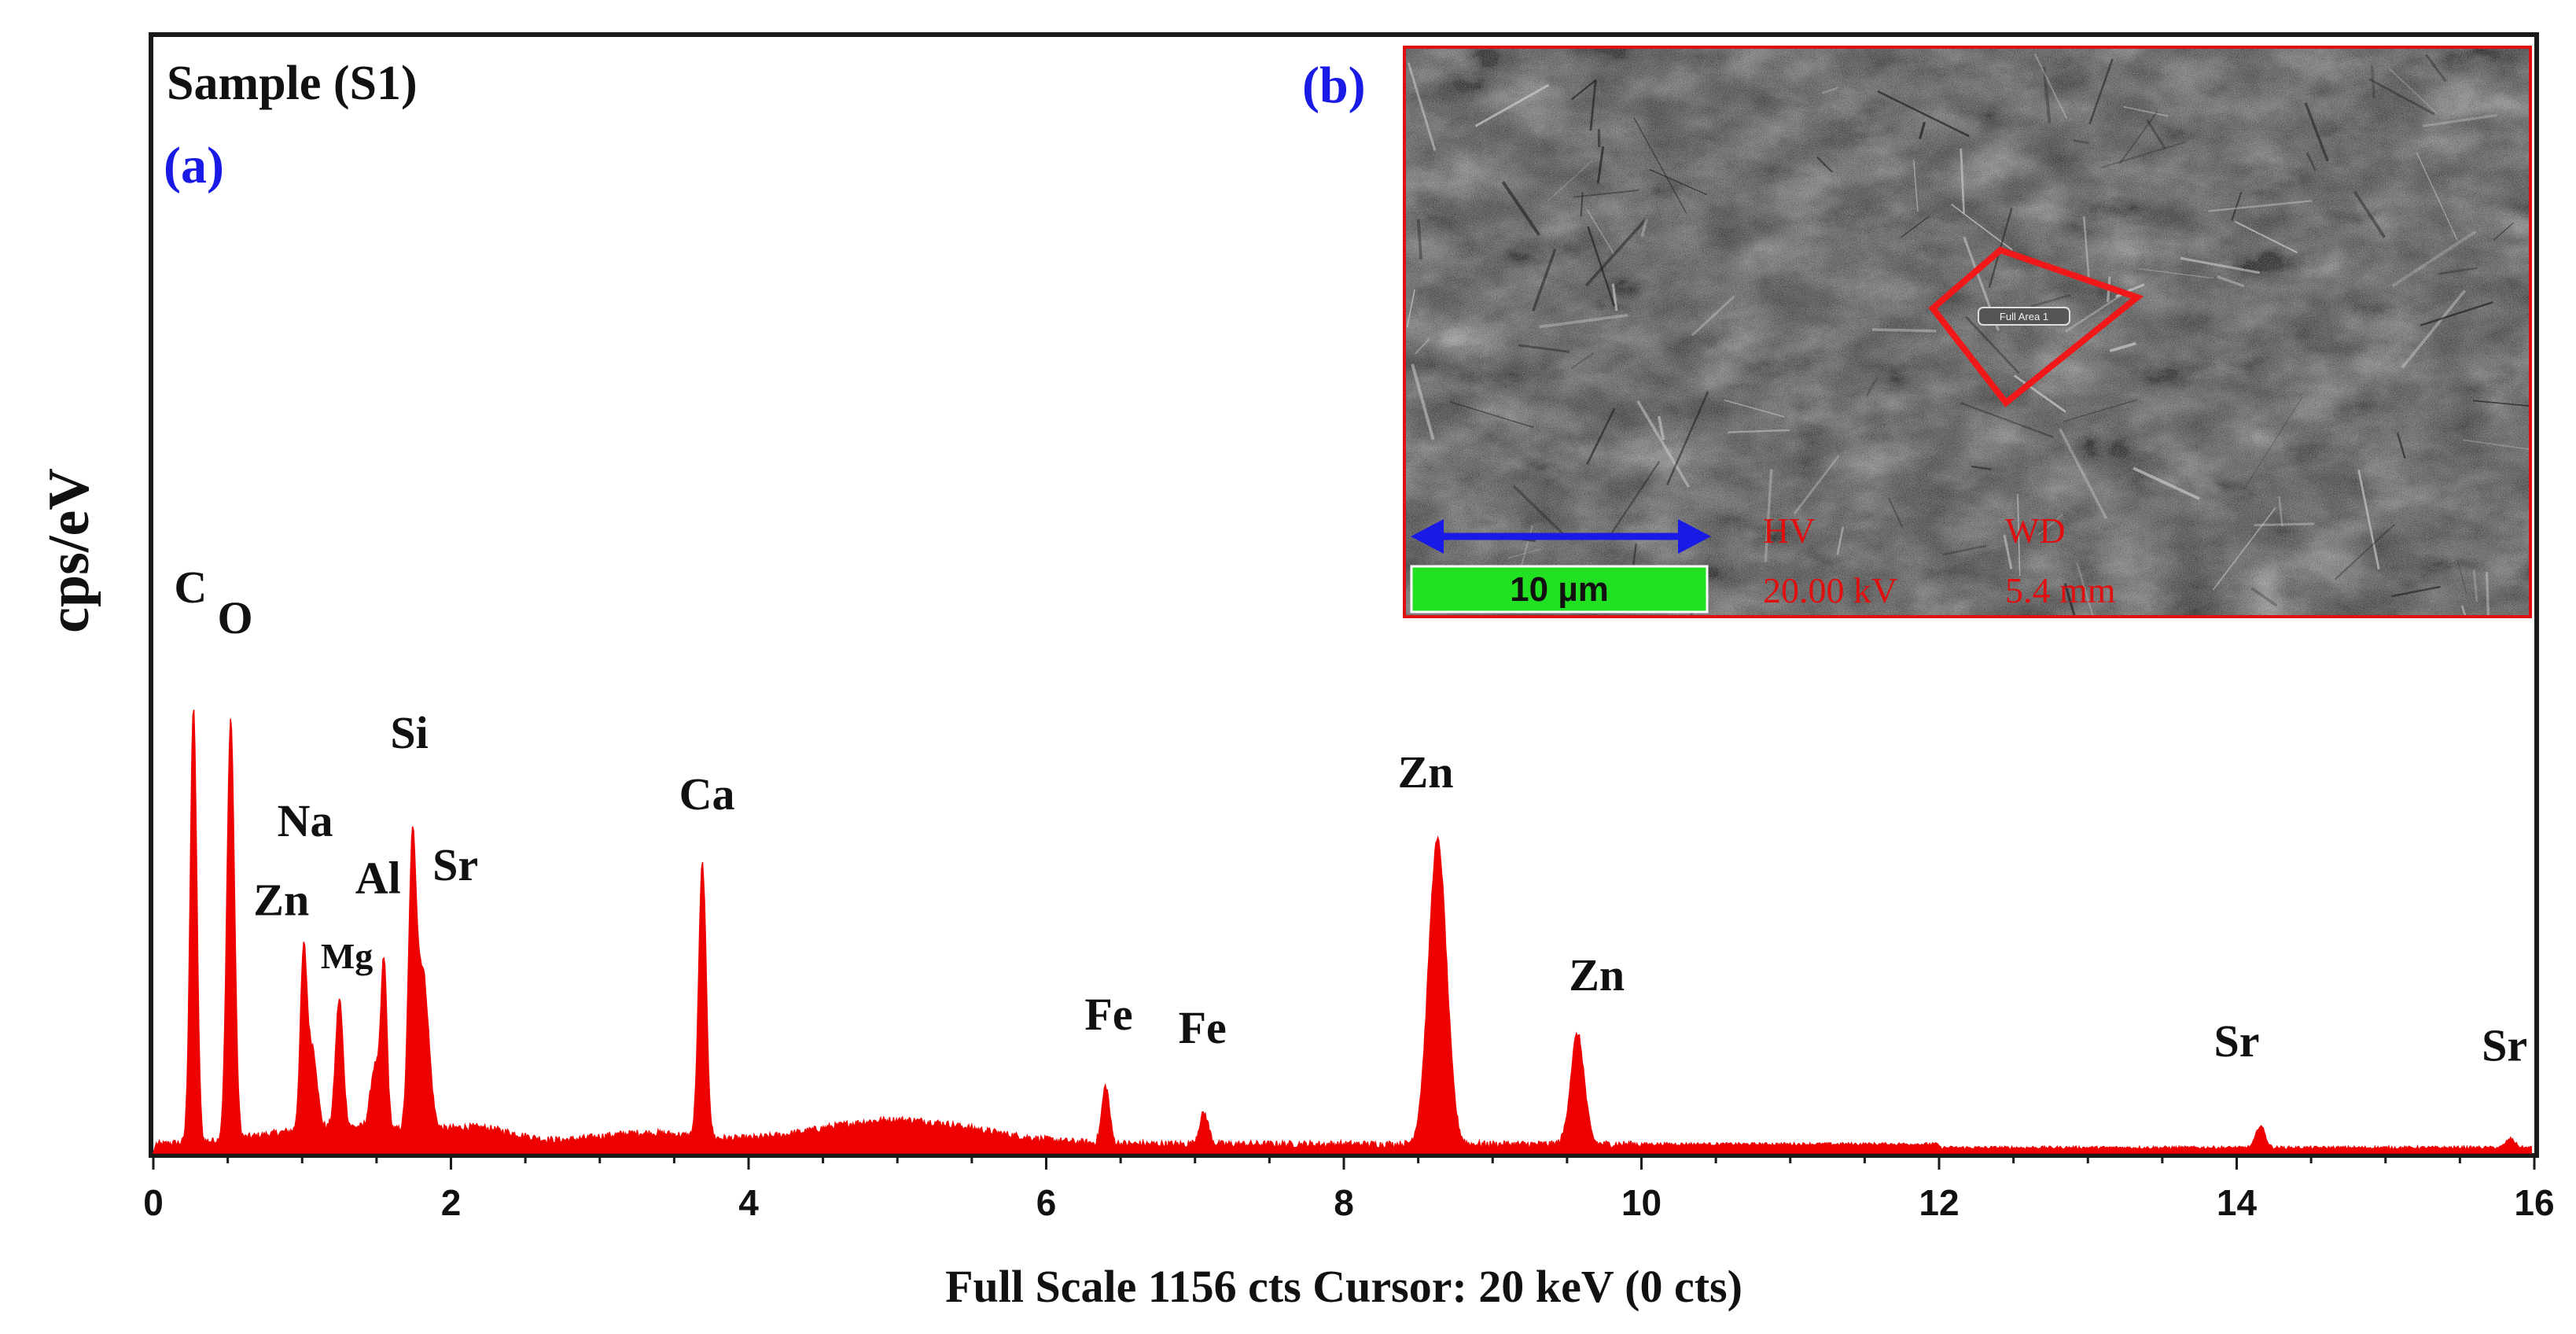  What do you see at coordinates (1203, 1027) in the screenshot?
I see `peak-label-fe: Fe` at bounding box center [1203, 1027].